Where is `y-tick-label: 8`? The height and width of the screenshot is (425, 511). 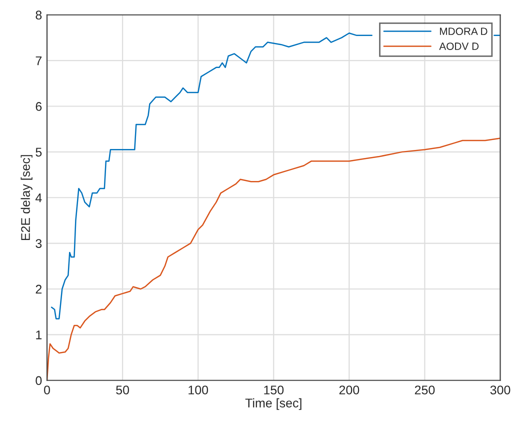 y-tick-label: 8 is located at coordinates (39, 15).